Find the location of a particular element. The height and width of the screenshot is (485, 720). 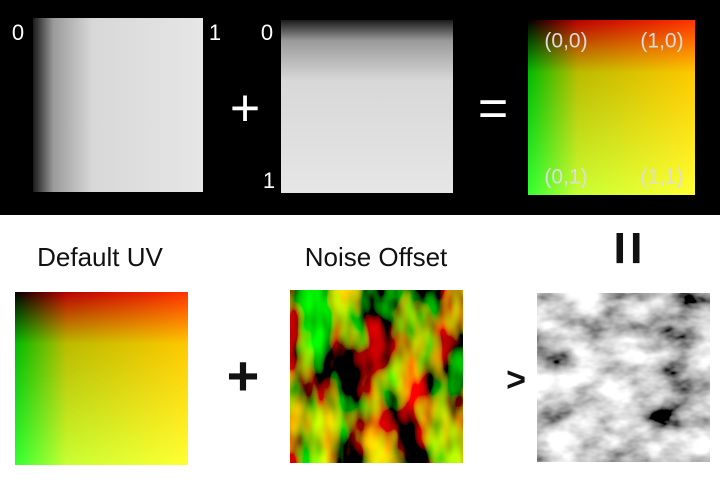

u-gradient is located at coordinates (118, 105).